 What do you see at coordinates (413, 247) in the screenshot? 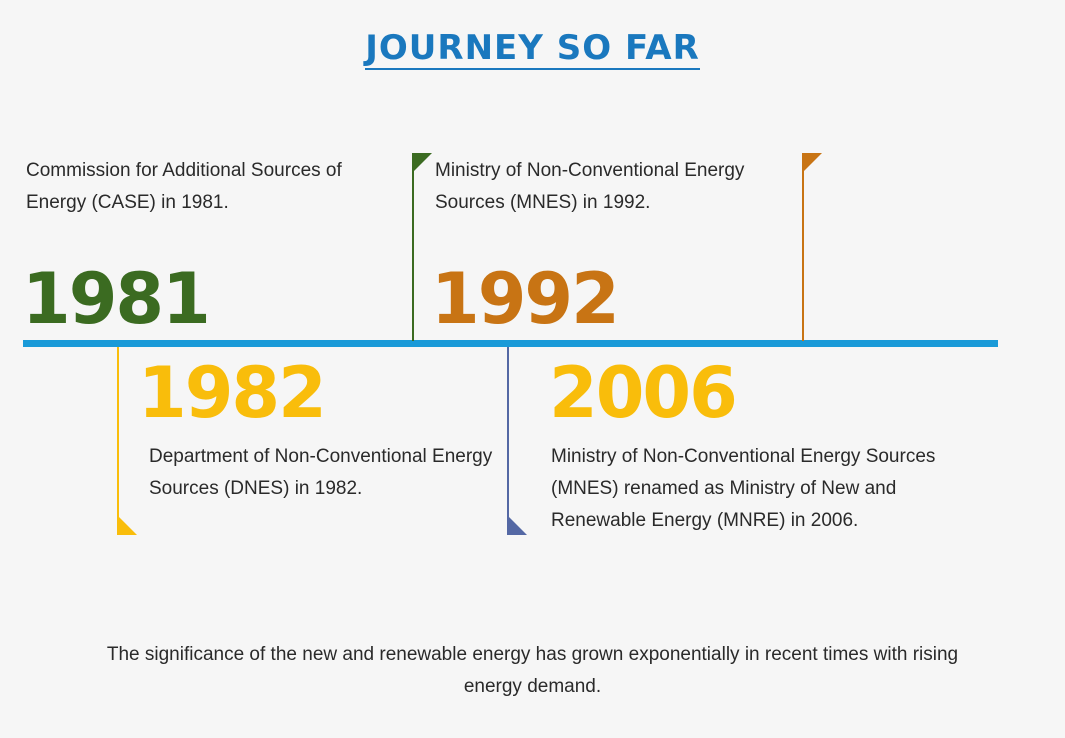
I see `flag-pole-1992` at bounding box center [413, 247].